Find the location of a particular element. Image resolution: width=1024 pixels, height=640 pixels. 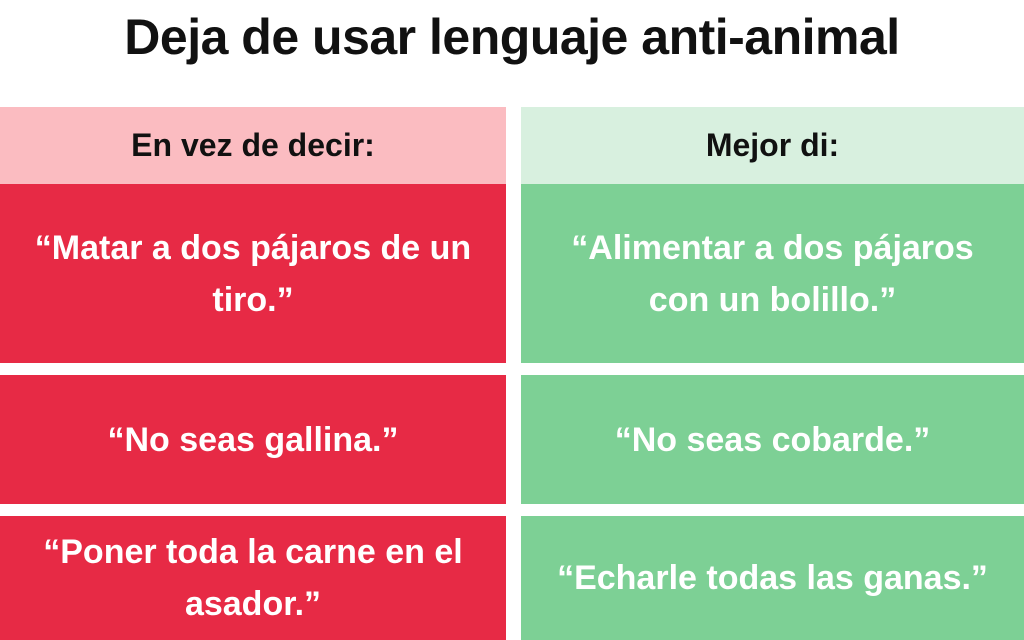

better-phrase-3: “Echarle todas las ganas.” is located at coordinates (772, 578).